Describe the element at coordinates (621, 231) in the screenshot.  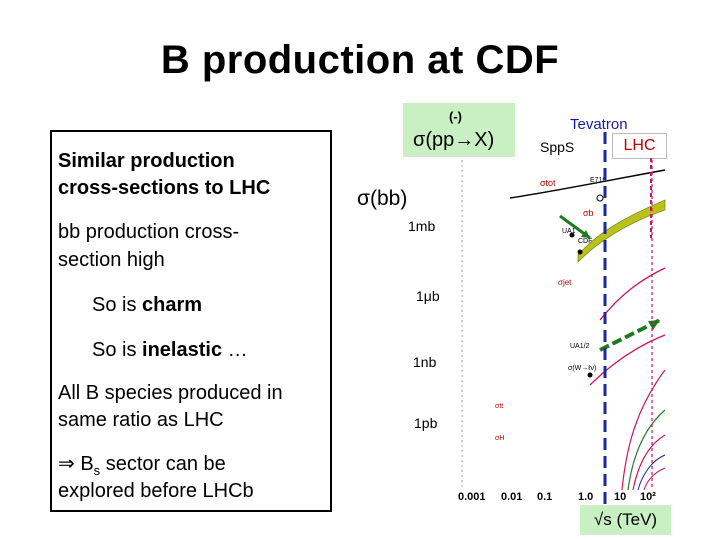
I see `sigma-b-band` at that location.